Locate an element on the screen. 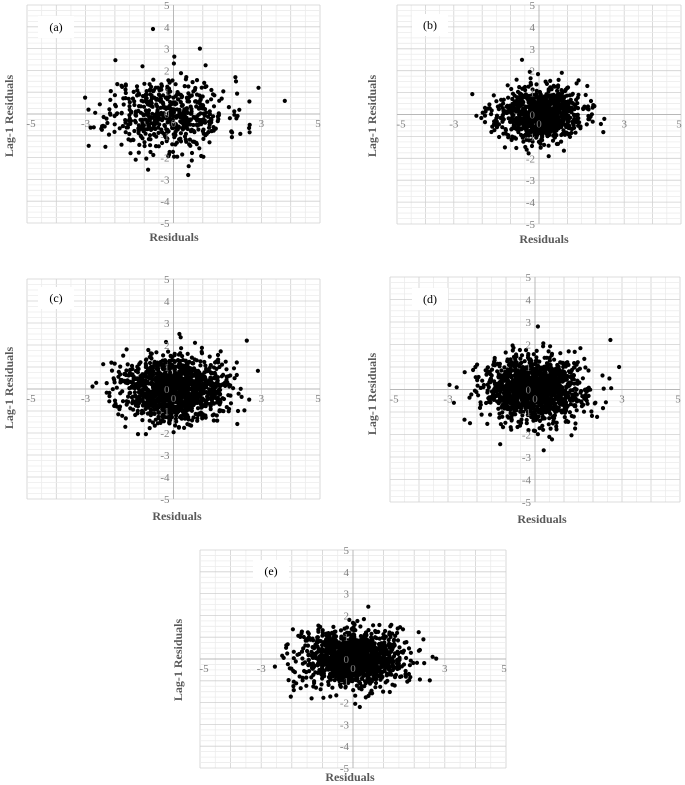 This screenshot has width=685, height=785. y-tick-label: -3 is located at coordinates (527, 458).